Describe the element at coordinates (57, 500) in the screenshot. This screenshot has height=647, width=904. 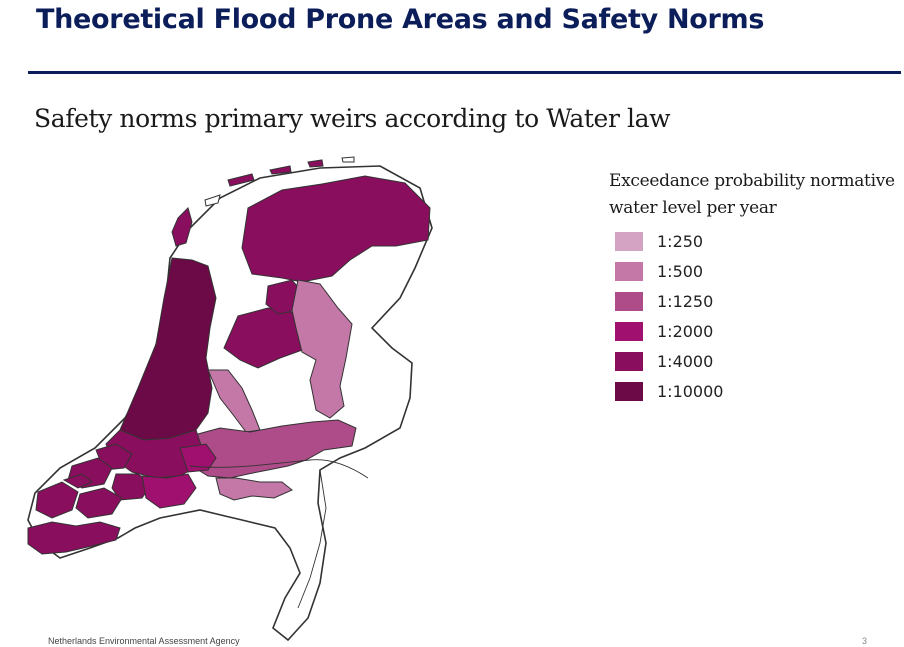
I see `region-walcheren` at that location.